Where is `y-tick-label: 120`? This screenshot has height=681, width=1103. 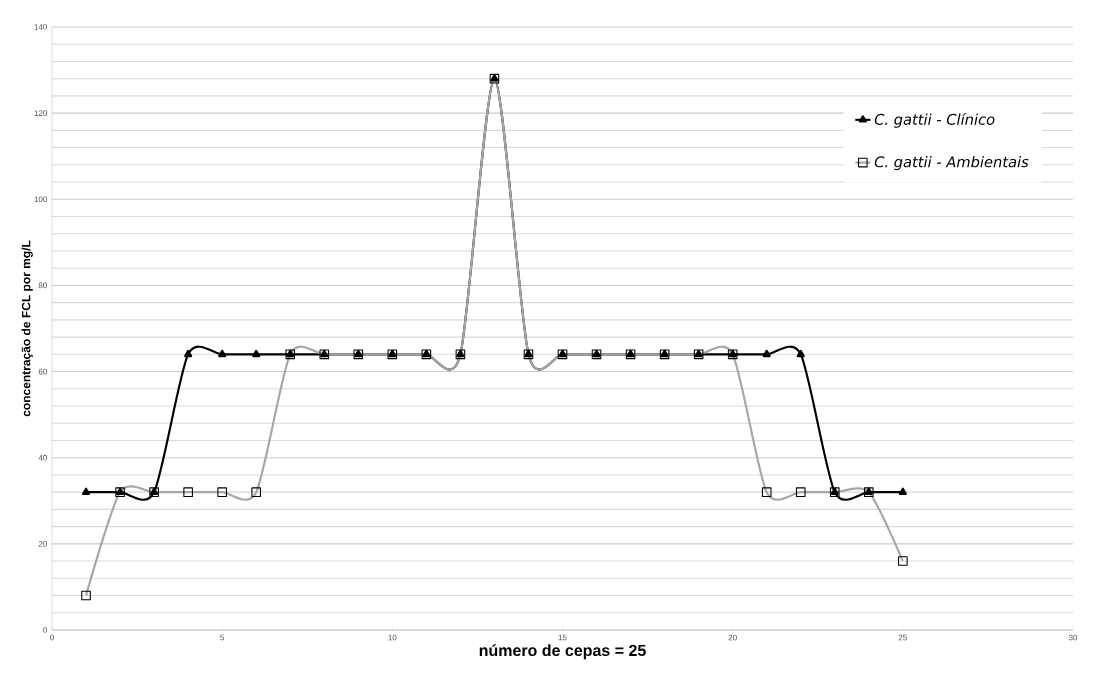
y-tick-label: 120 is located at coordinates (40, 113).